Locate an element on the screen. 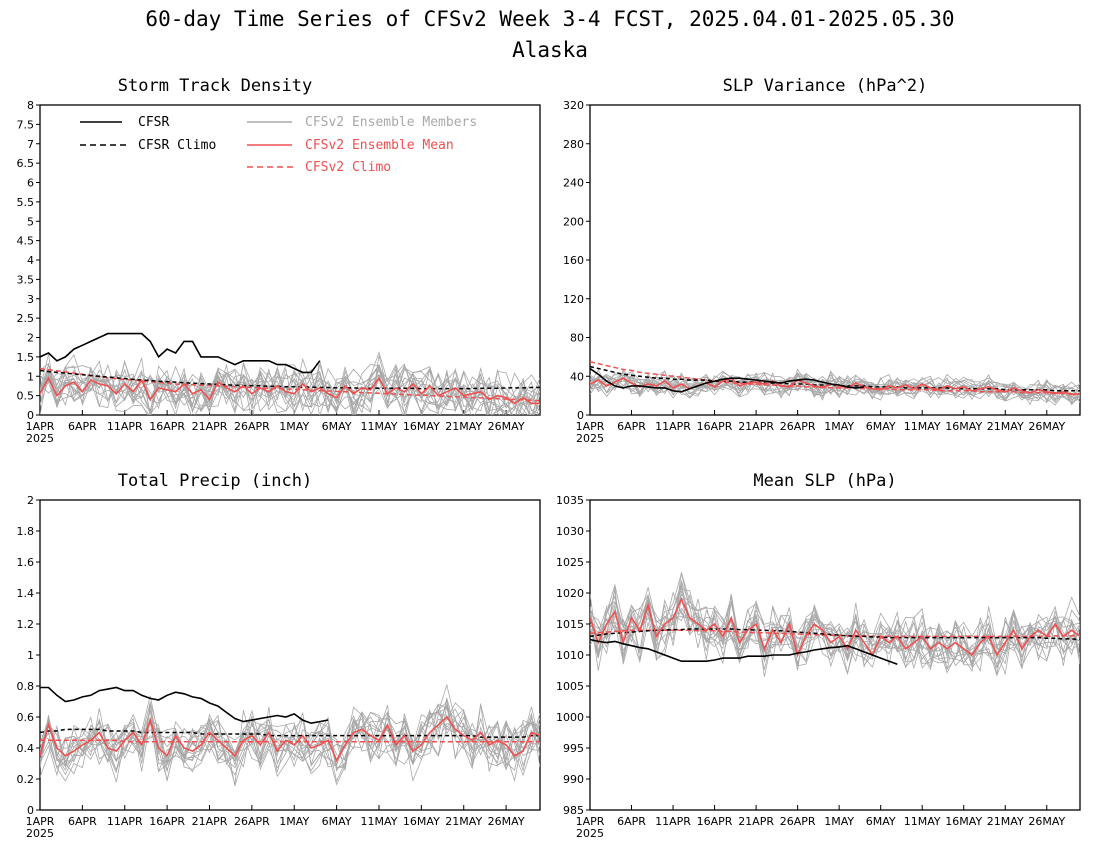 The image size is (1100, 850). mean-slp-xtick-year: 2025 is located at coordinates (590, 833).